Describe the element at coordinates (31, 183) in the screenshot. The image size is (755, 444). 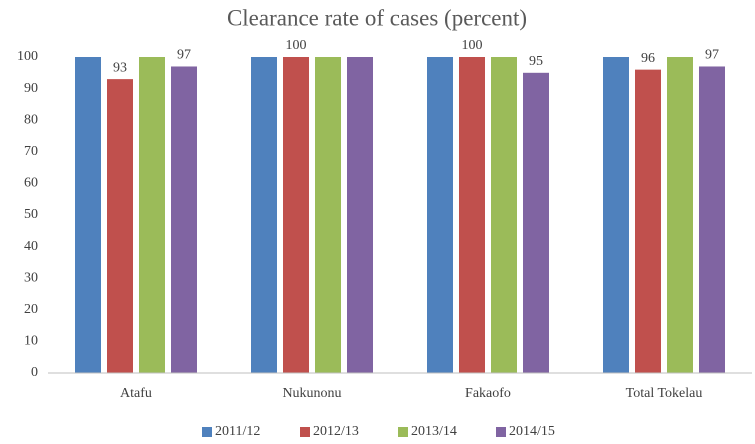
I see `y-tick-label: 60` at that location.